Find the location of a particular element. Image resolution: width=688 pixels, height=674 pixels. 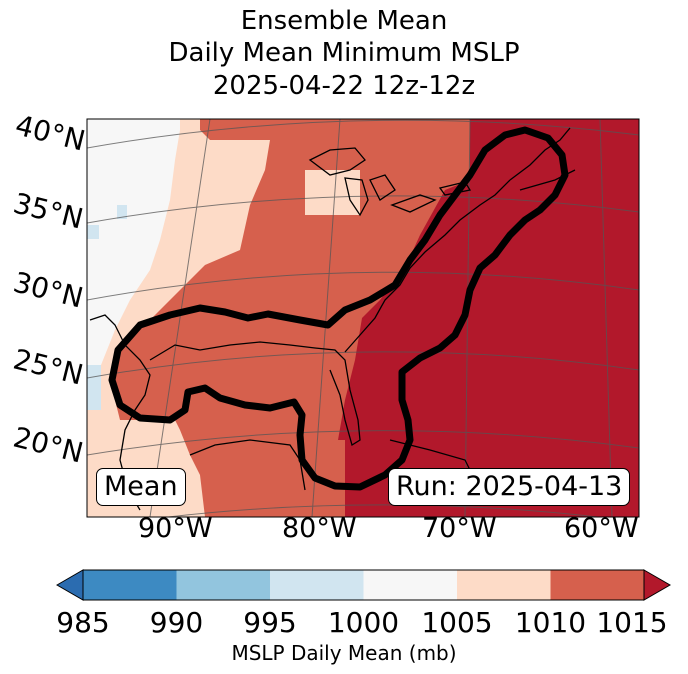

colorbar-frame is located at coordinates (363, 585).